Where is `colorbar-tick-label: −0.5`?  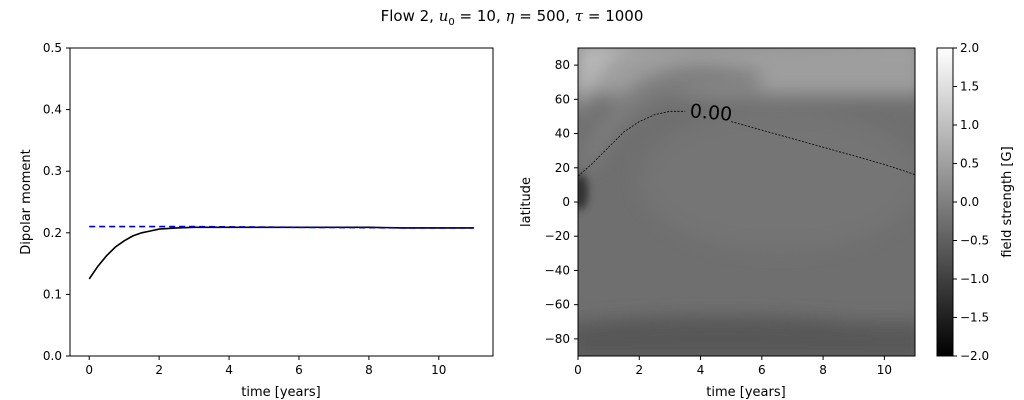
colorbar-tick-label: −0.5 is located at coordinates (974, 241).